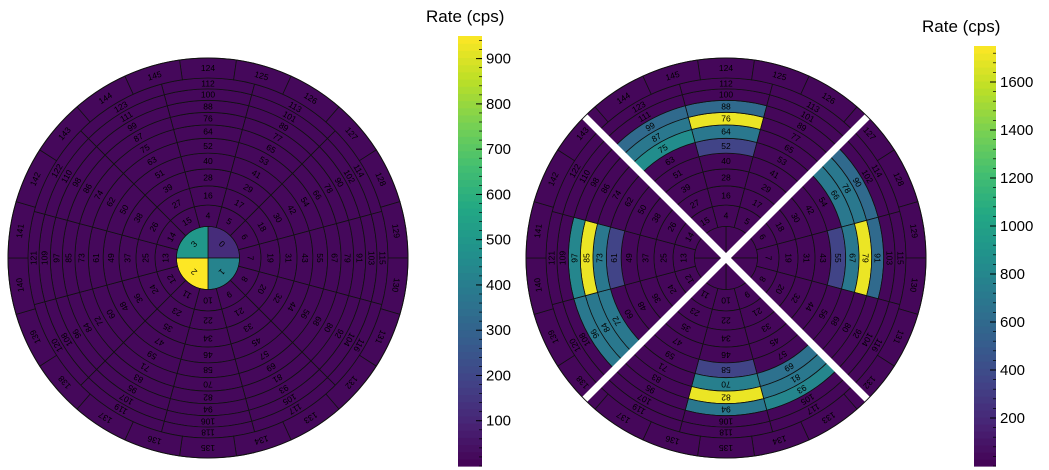 This screenshot has width=1049, height=470. I want to click on segment-label-112: 112, so click(726, 84).